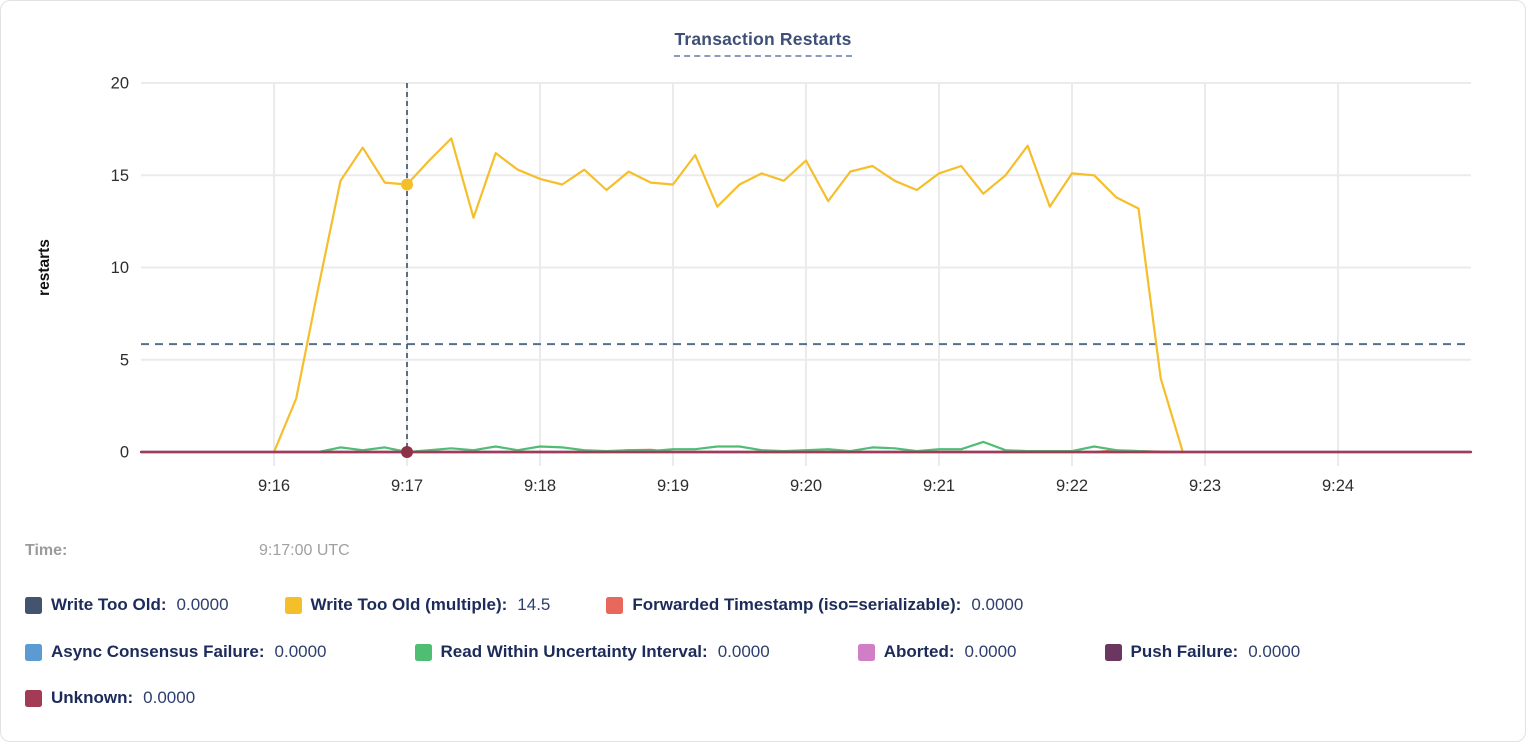 The width and height of the screenshot is (1528, 744). Describe the element at coordinates (673, 486) in the screenshot. I see `x-tick-label: 9:19` at that location.